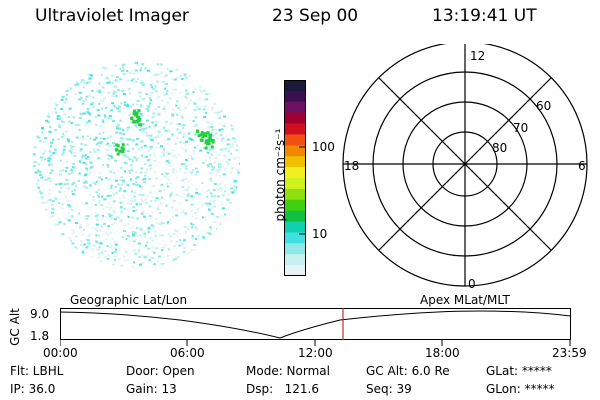 The image size is (600, 400). I want to click on mlt-label-6: 6, so click(582, 166).